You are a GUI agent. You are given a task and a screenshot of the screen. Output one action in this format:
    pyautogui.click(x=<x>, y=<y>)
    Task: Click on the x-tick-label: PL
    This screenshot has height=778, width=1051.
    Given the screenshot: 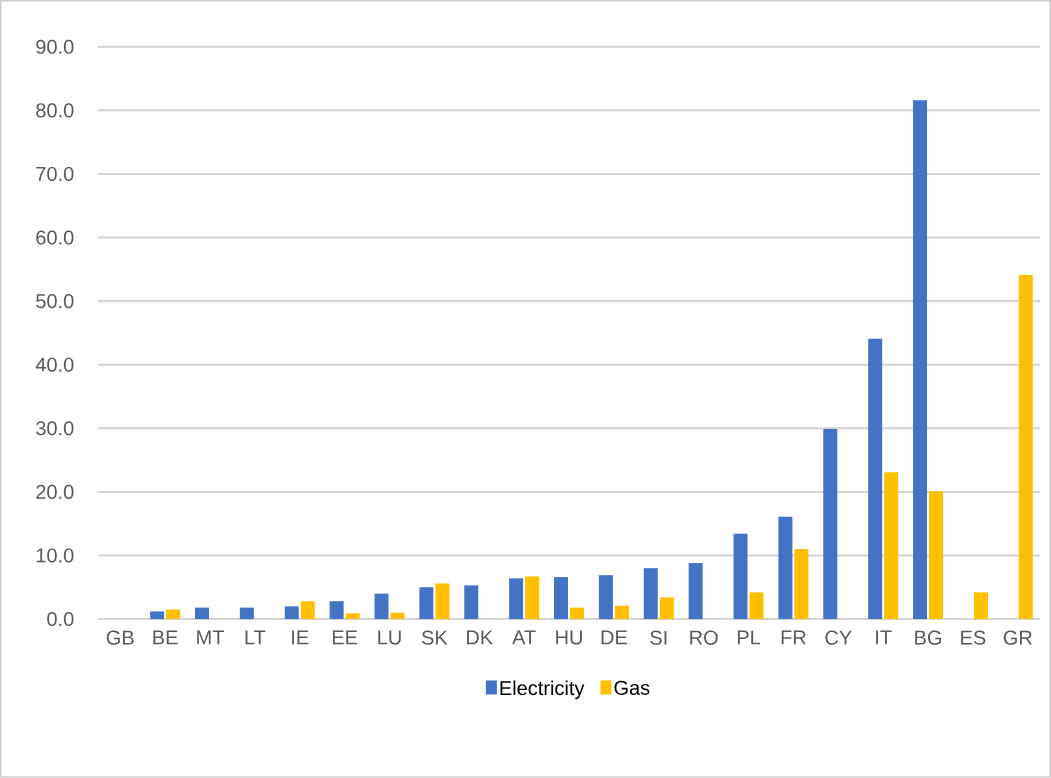 What is the action you would take?
    pyautogui.click(x=749, y=637)
    